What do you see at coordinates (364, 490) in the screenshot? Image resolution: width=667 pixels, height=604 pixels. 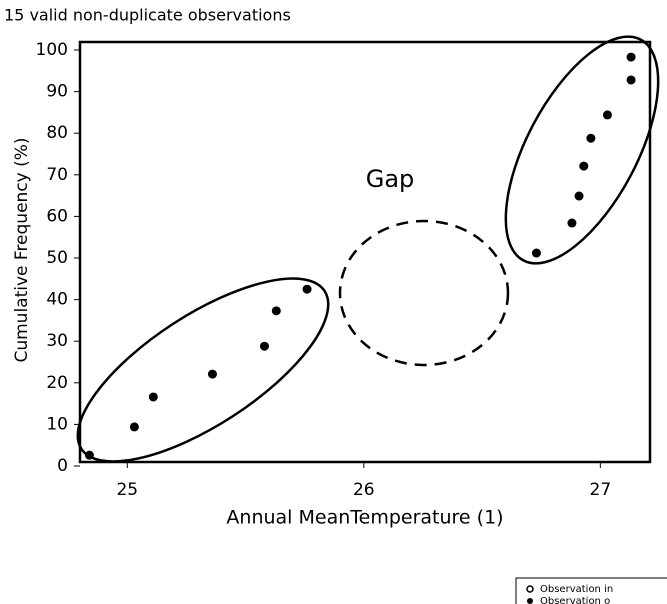 I see `x-tick-label: 26` at bounding box center [364, 490].